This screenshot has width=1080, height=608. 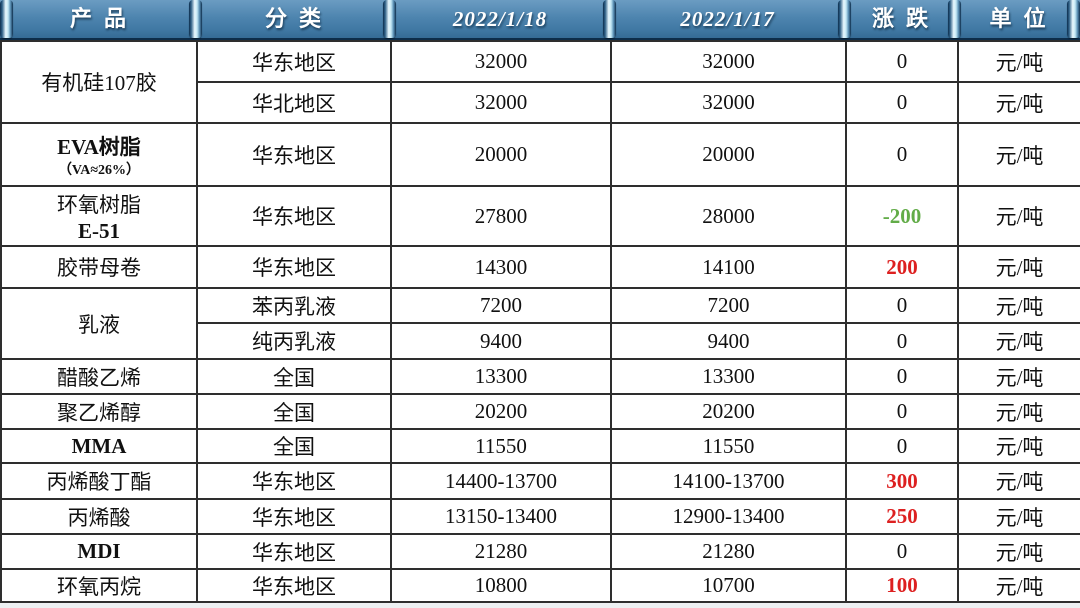 What do you see at coordinates (540, 605) in the screenshot?
I see `bottom-strip` at bounding box center [540, 605].